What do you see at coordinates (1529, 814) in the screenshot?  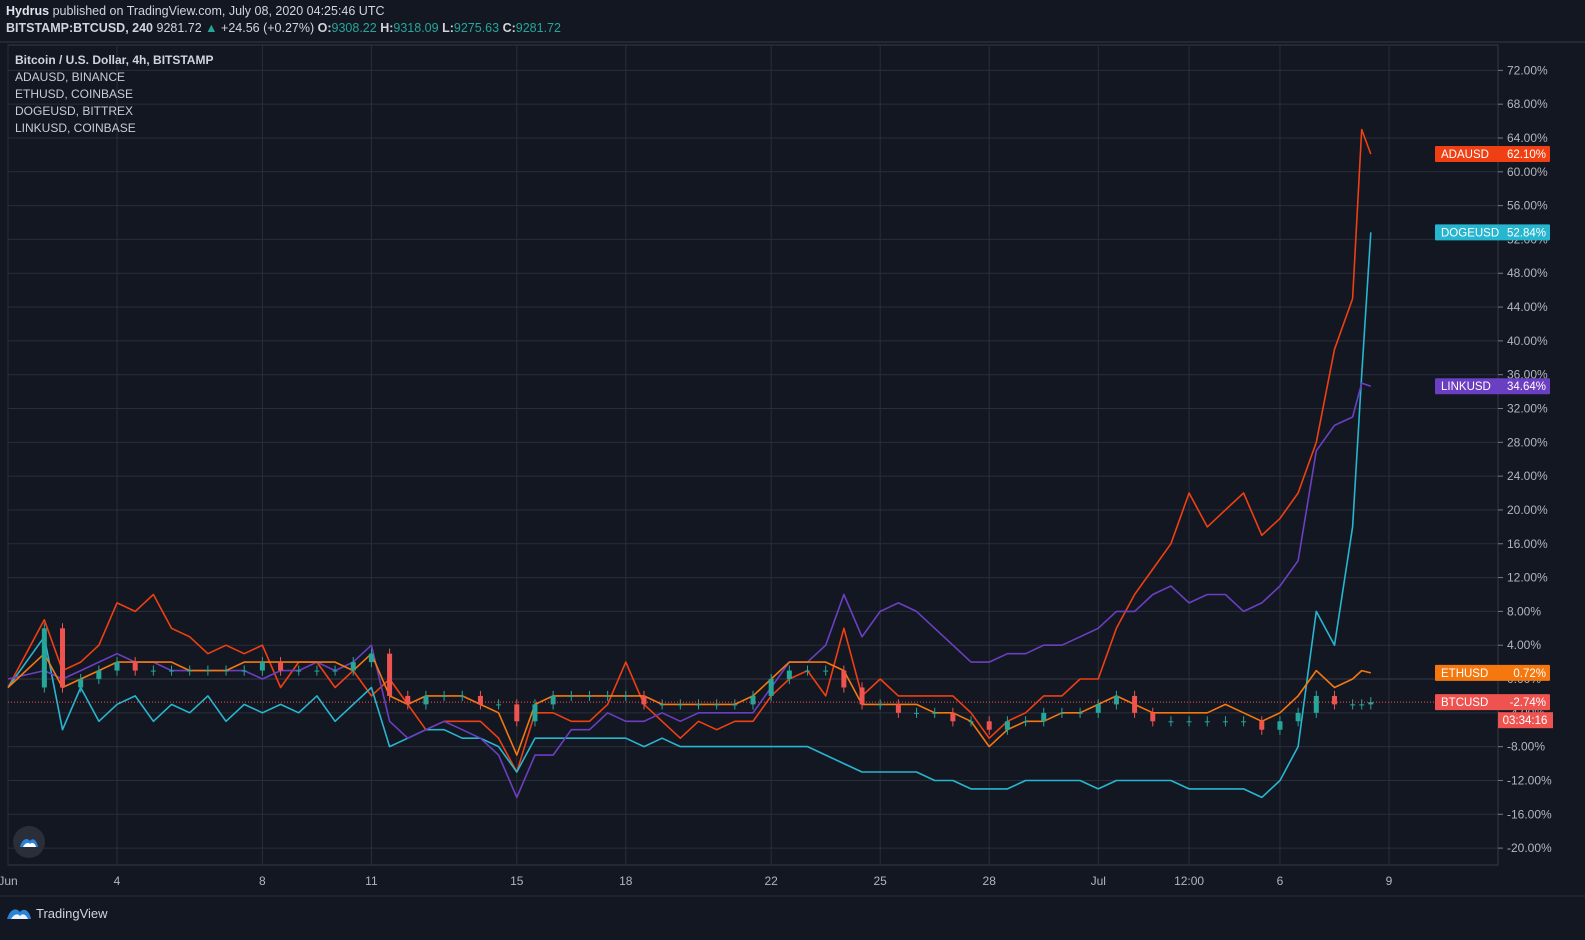 I see `y-tick-label: -16.00%` at bounding box center [1529, 814].